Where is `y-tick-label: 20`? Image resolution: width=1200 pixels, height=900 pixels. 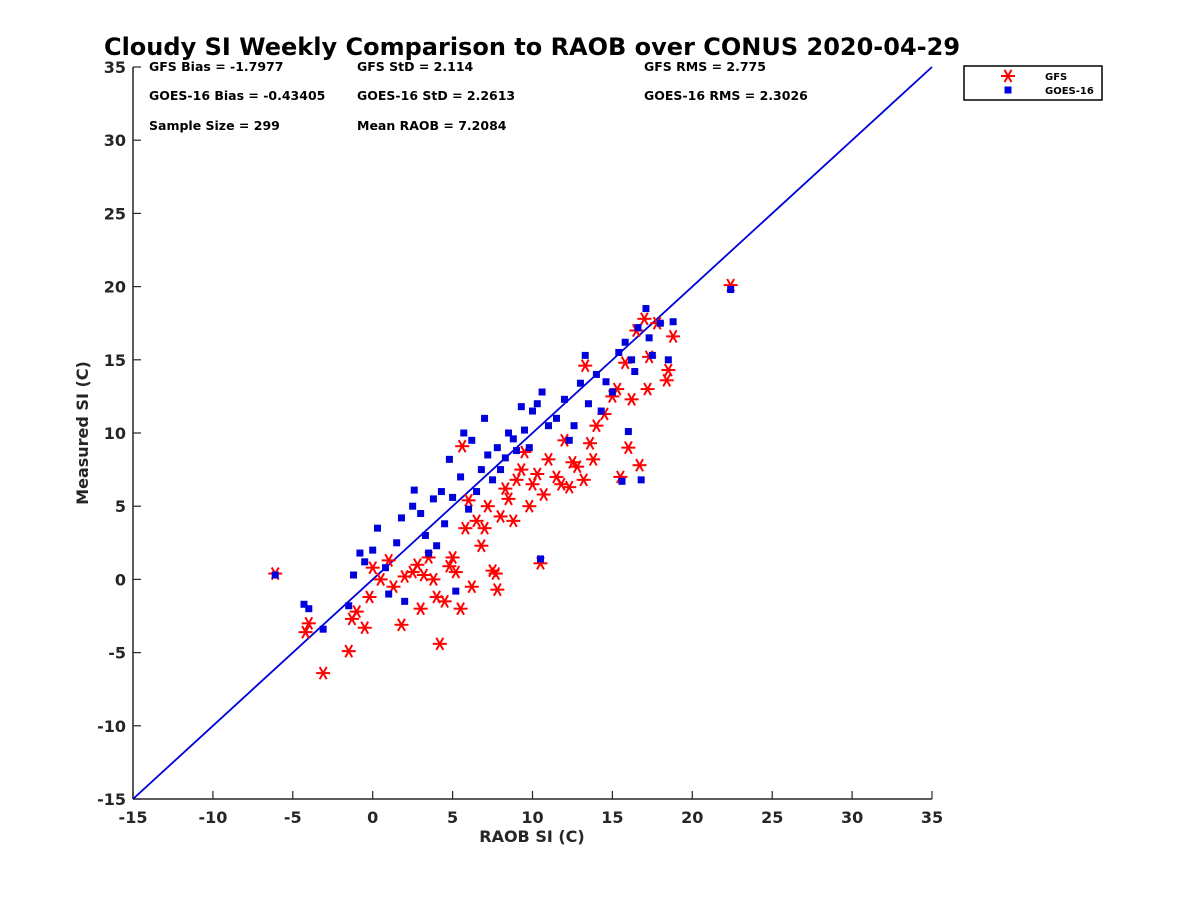 y-tick-label: 20 is located at coordinates (115, 287).